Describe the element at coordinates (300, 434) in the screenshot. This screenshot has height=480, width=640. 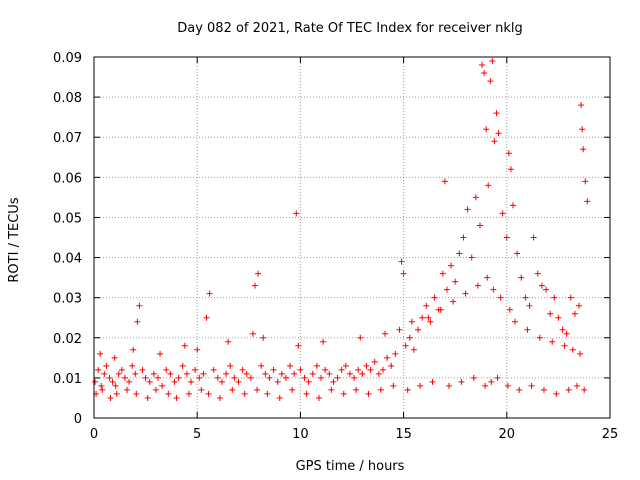
I see `x-tick-label: 10` at that location.